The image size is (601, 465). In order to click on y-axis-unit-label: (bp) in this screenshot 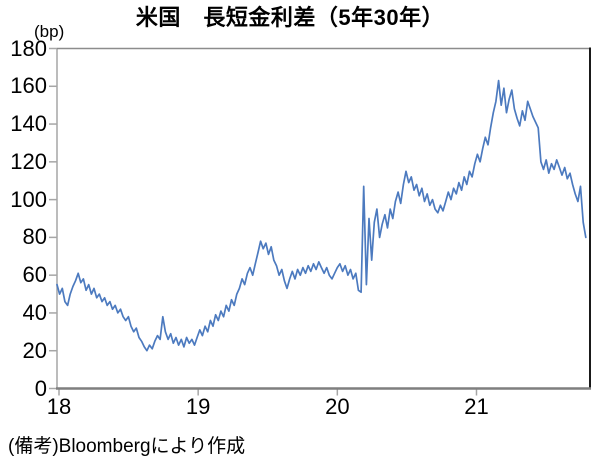, I will do `click(49, 31)`.